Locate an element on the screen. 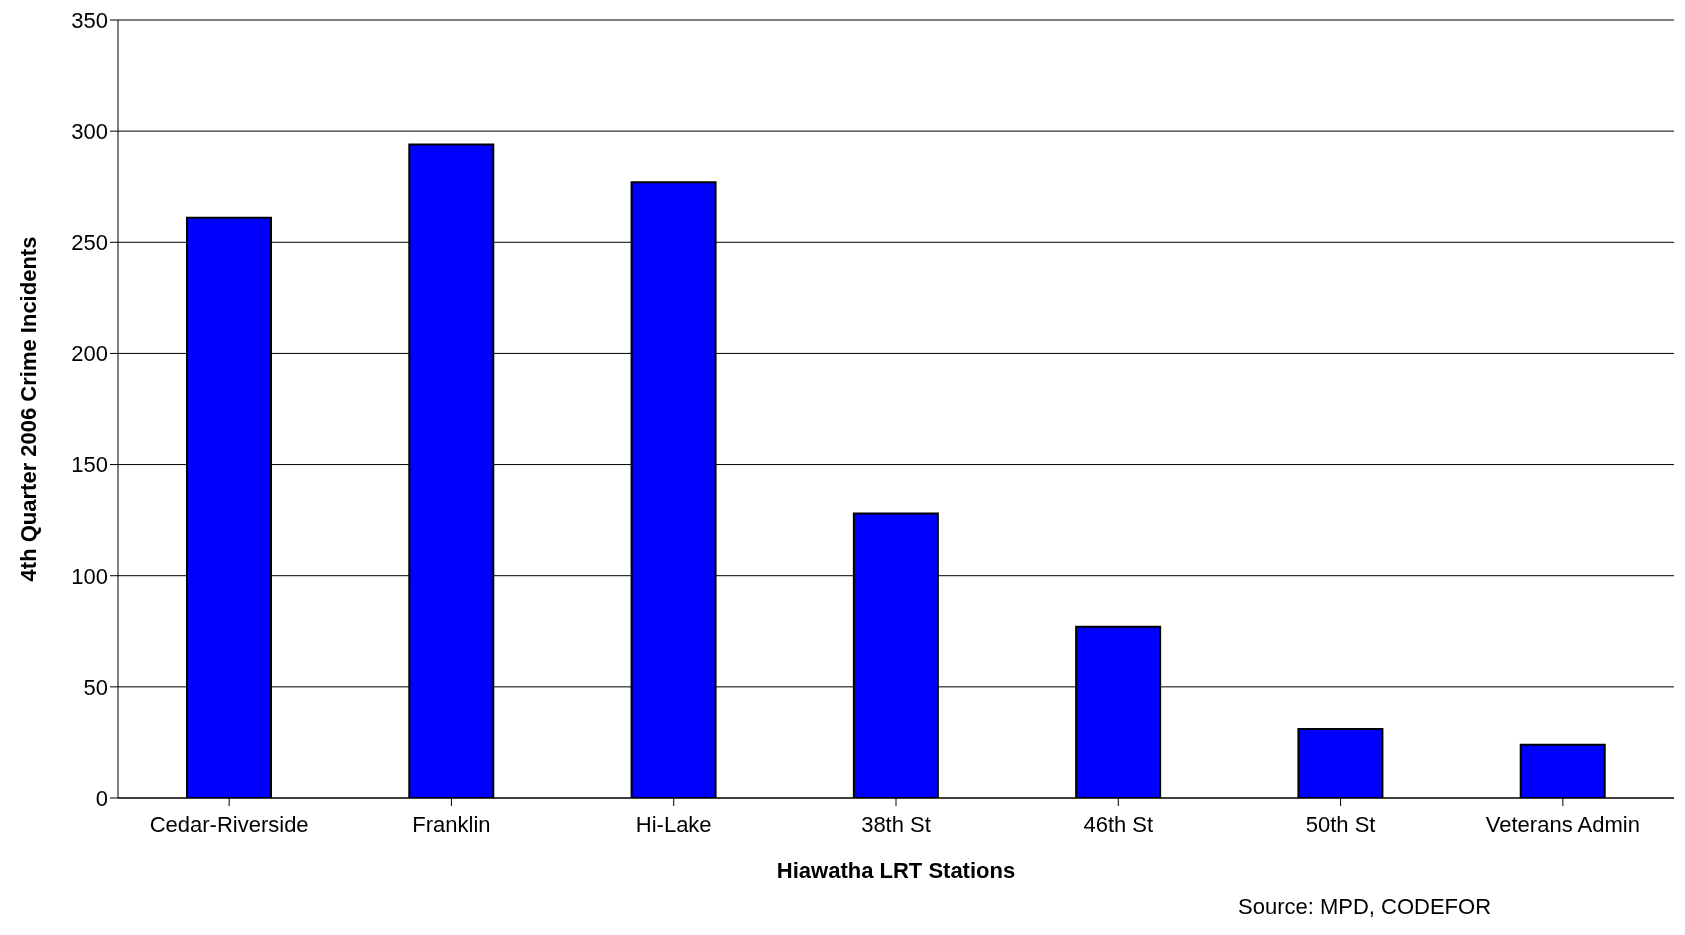  y-tick-label: 300 is located at coordinates (89, 131).